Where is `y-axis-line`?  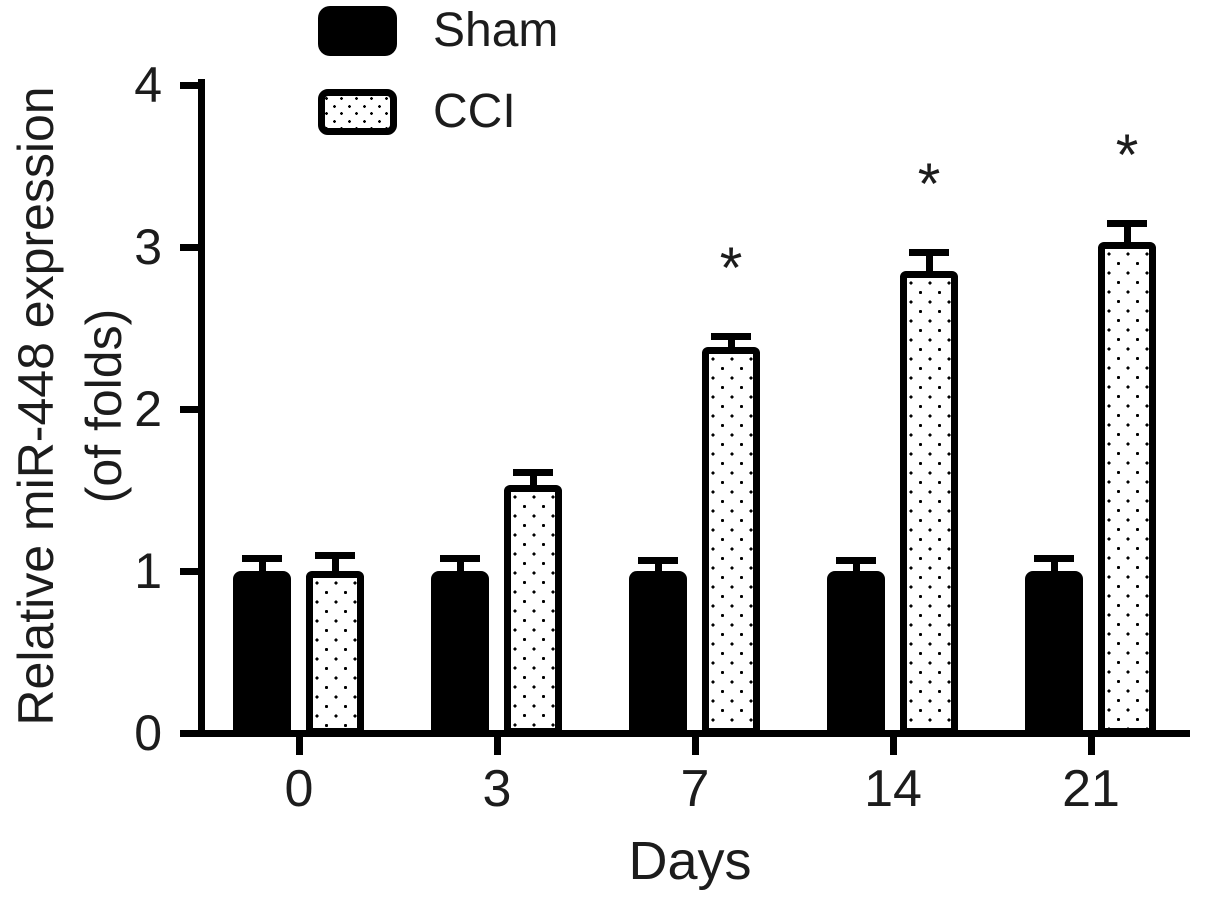
y-axis-line is located at coordinates (201, 408).